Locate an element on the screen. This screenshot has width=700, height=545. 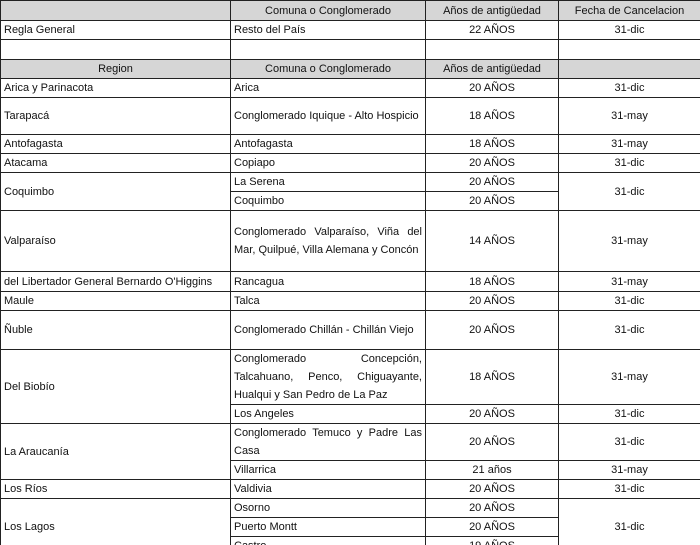
row: Maule Talca 20 AÑOS 31-dic is located at coordinates (350, 301).